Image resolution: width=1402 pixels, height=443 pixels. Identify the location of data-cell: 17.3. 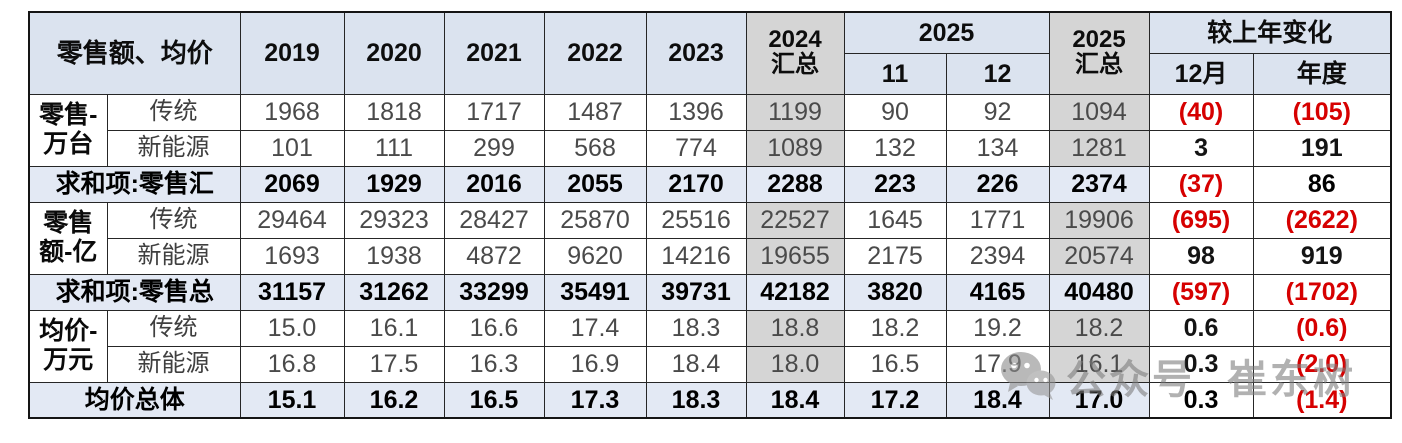
(595, 400).